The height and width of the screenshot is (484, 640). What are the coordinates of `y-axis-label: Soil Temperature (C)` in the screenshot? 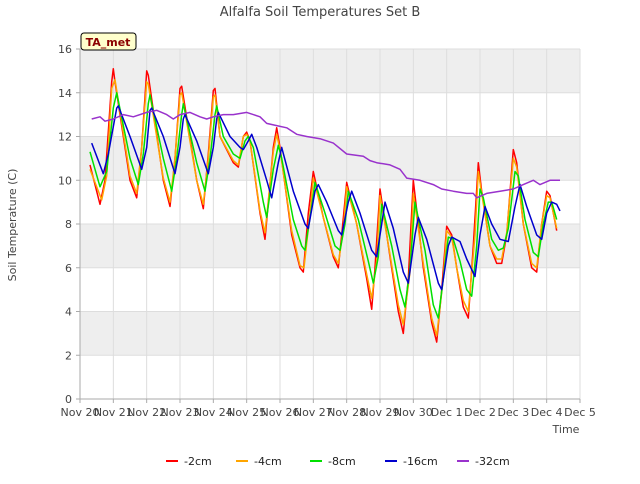 It's located at (12, 225).